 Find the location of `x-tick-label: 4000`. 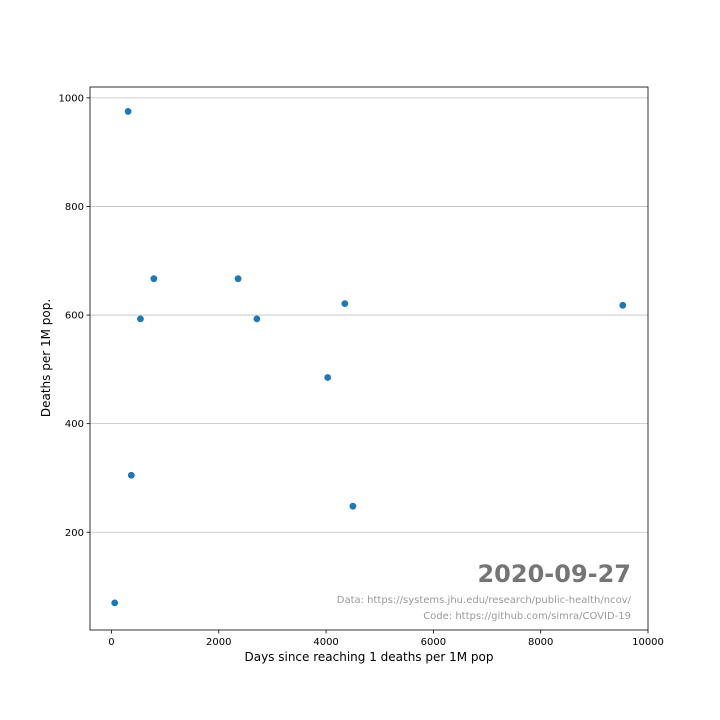

x-tick-label: 4000 is located at coordinates (325, 642).